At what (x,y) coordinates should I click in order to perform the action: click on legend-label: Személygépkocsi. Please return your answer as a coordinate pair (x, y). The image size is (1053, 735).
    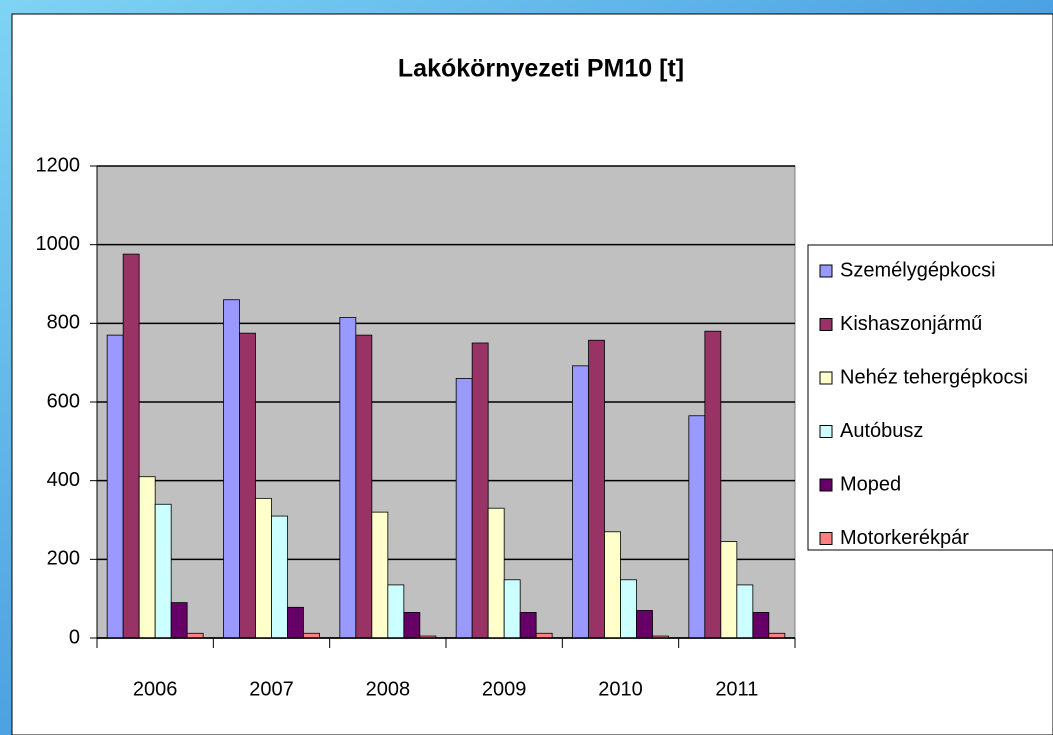
    Looking at the image, I should click on (918, 270).